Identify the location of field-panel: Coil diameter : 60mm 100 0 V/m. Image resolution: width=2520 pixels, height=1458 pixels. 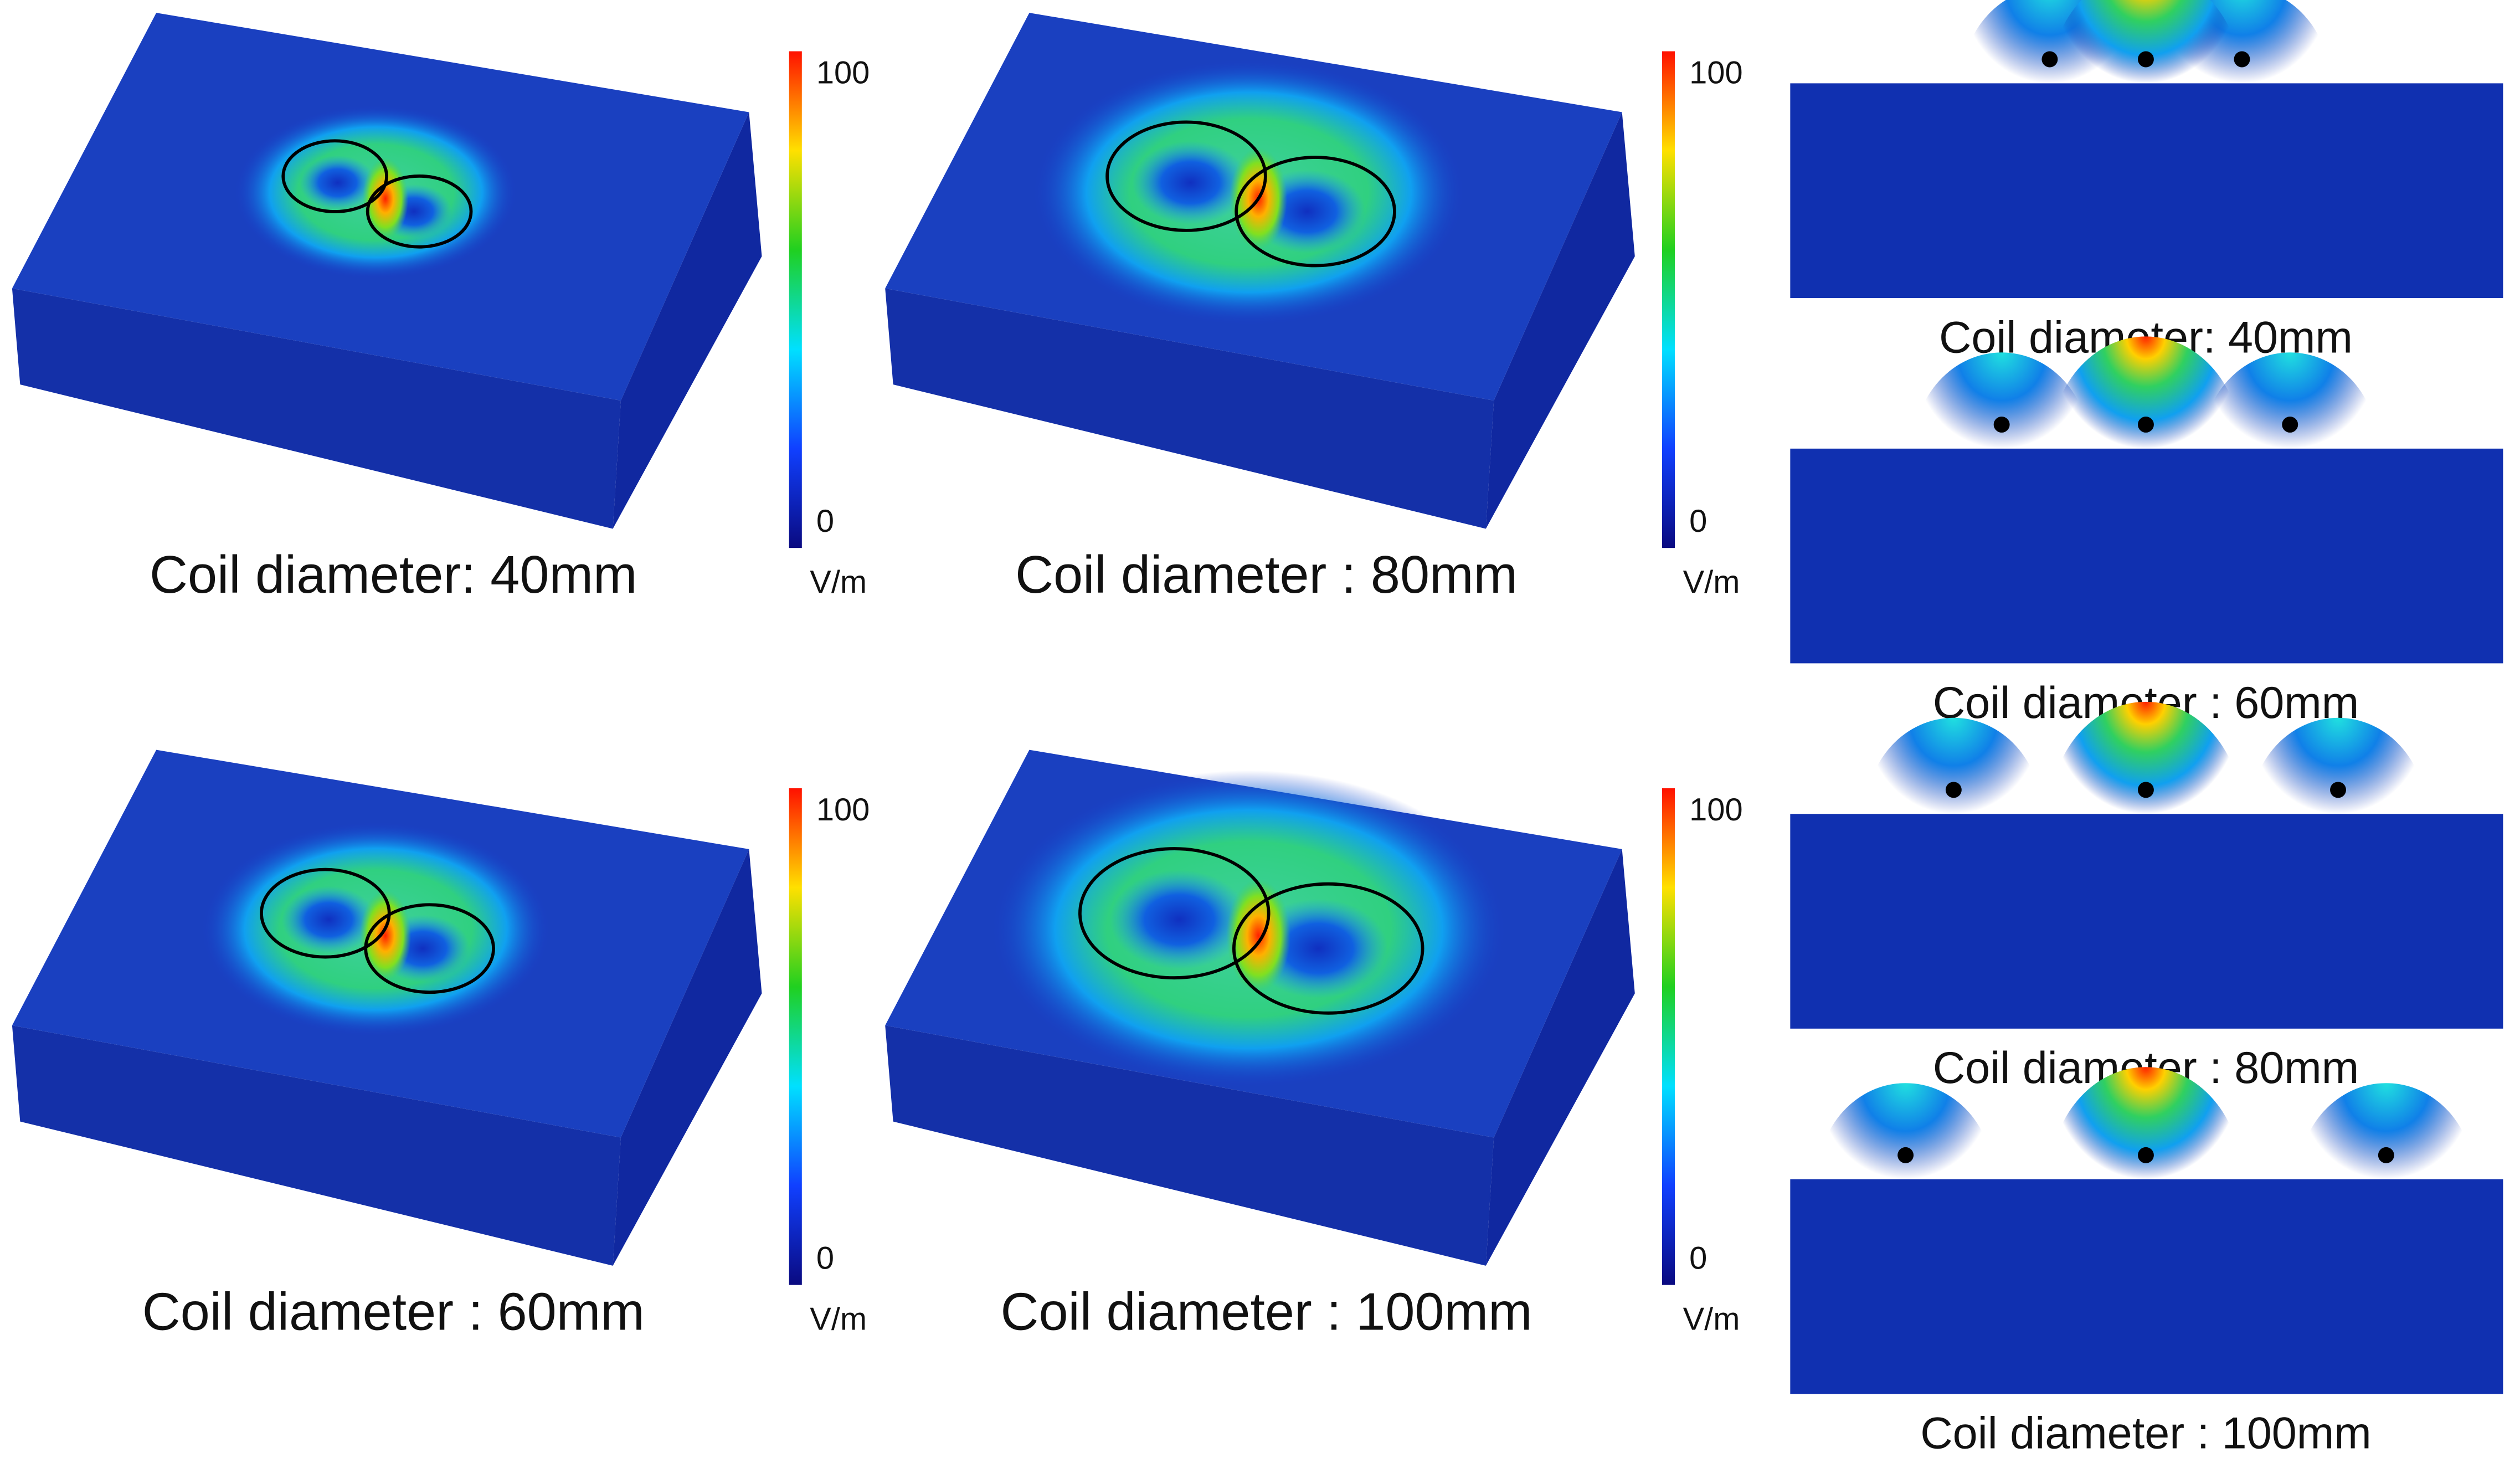
(441, 1045).